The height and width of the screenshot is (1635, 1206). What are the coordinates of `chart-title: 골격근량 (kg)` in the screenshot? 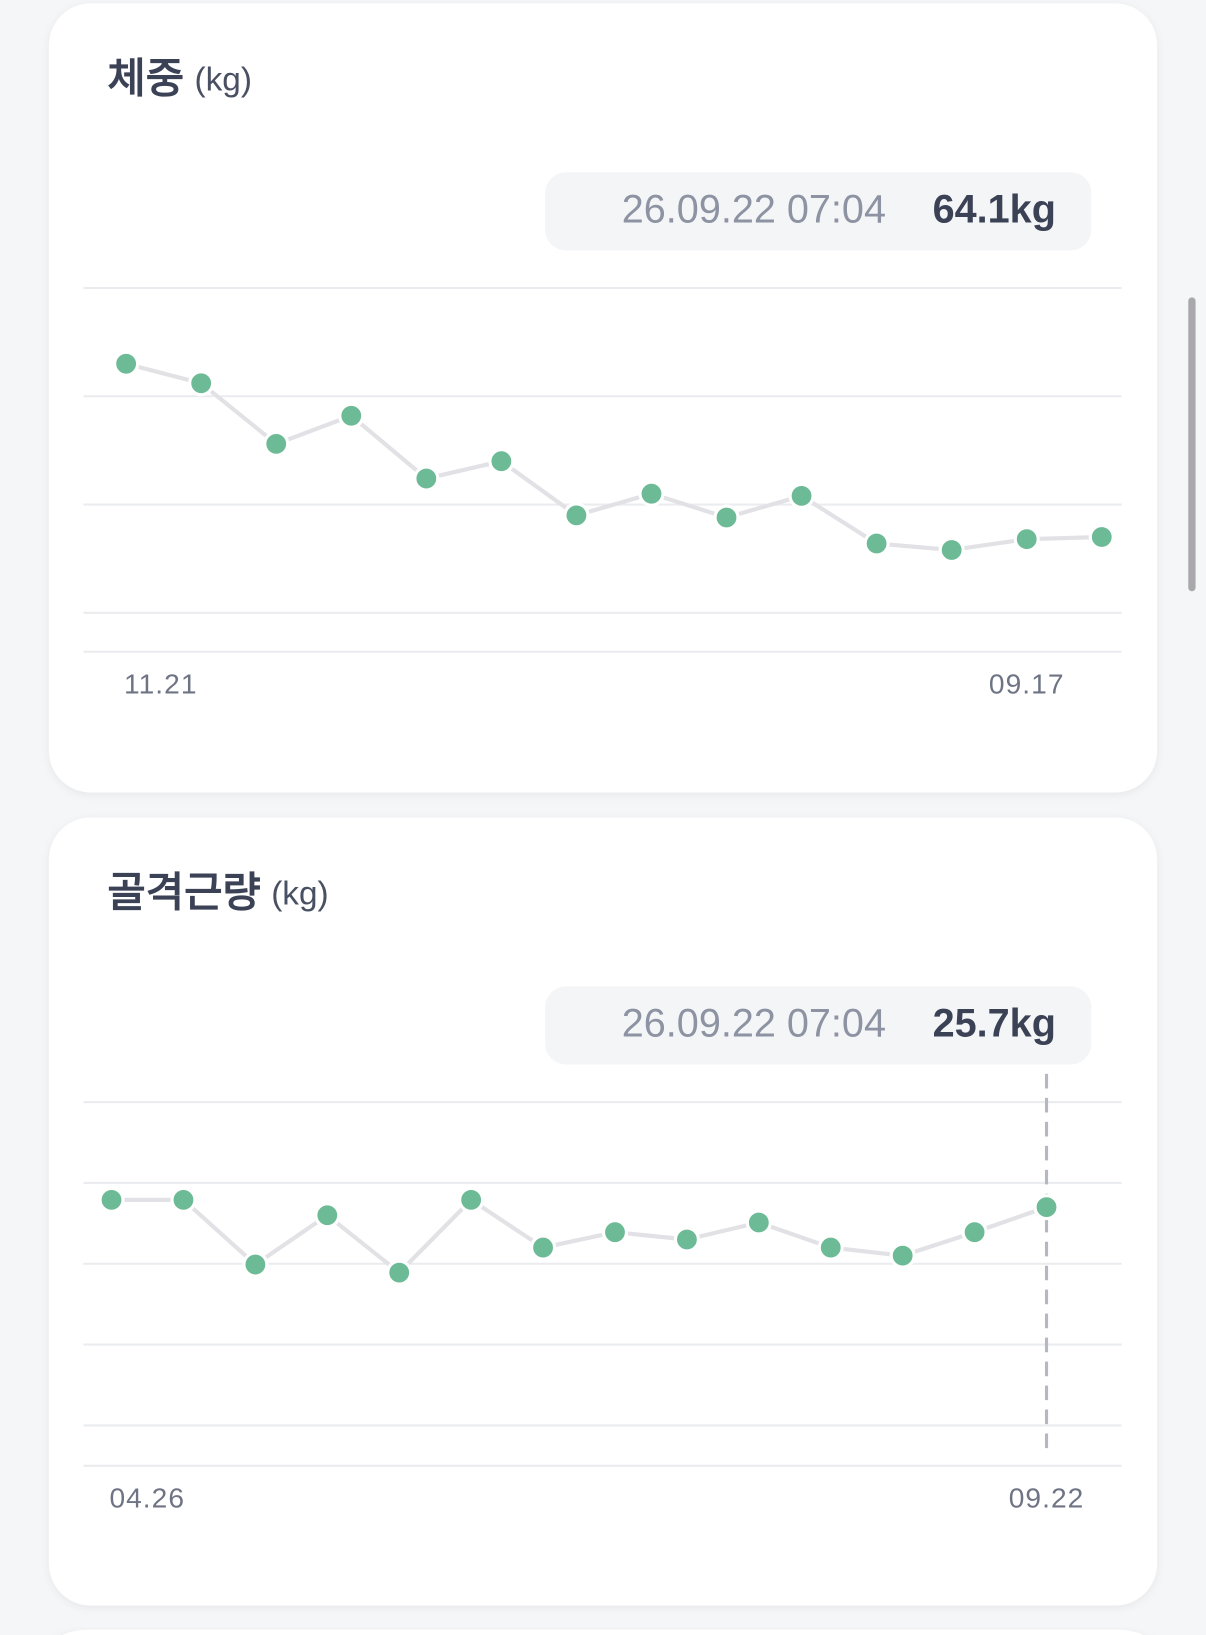 It's located at (217, 892).